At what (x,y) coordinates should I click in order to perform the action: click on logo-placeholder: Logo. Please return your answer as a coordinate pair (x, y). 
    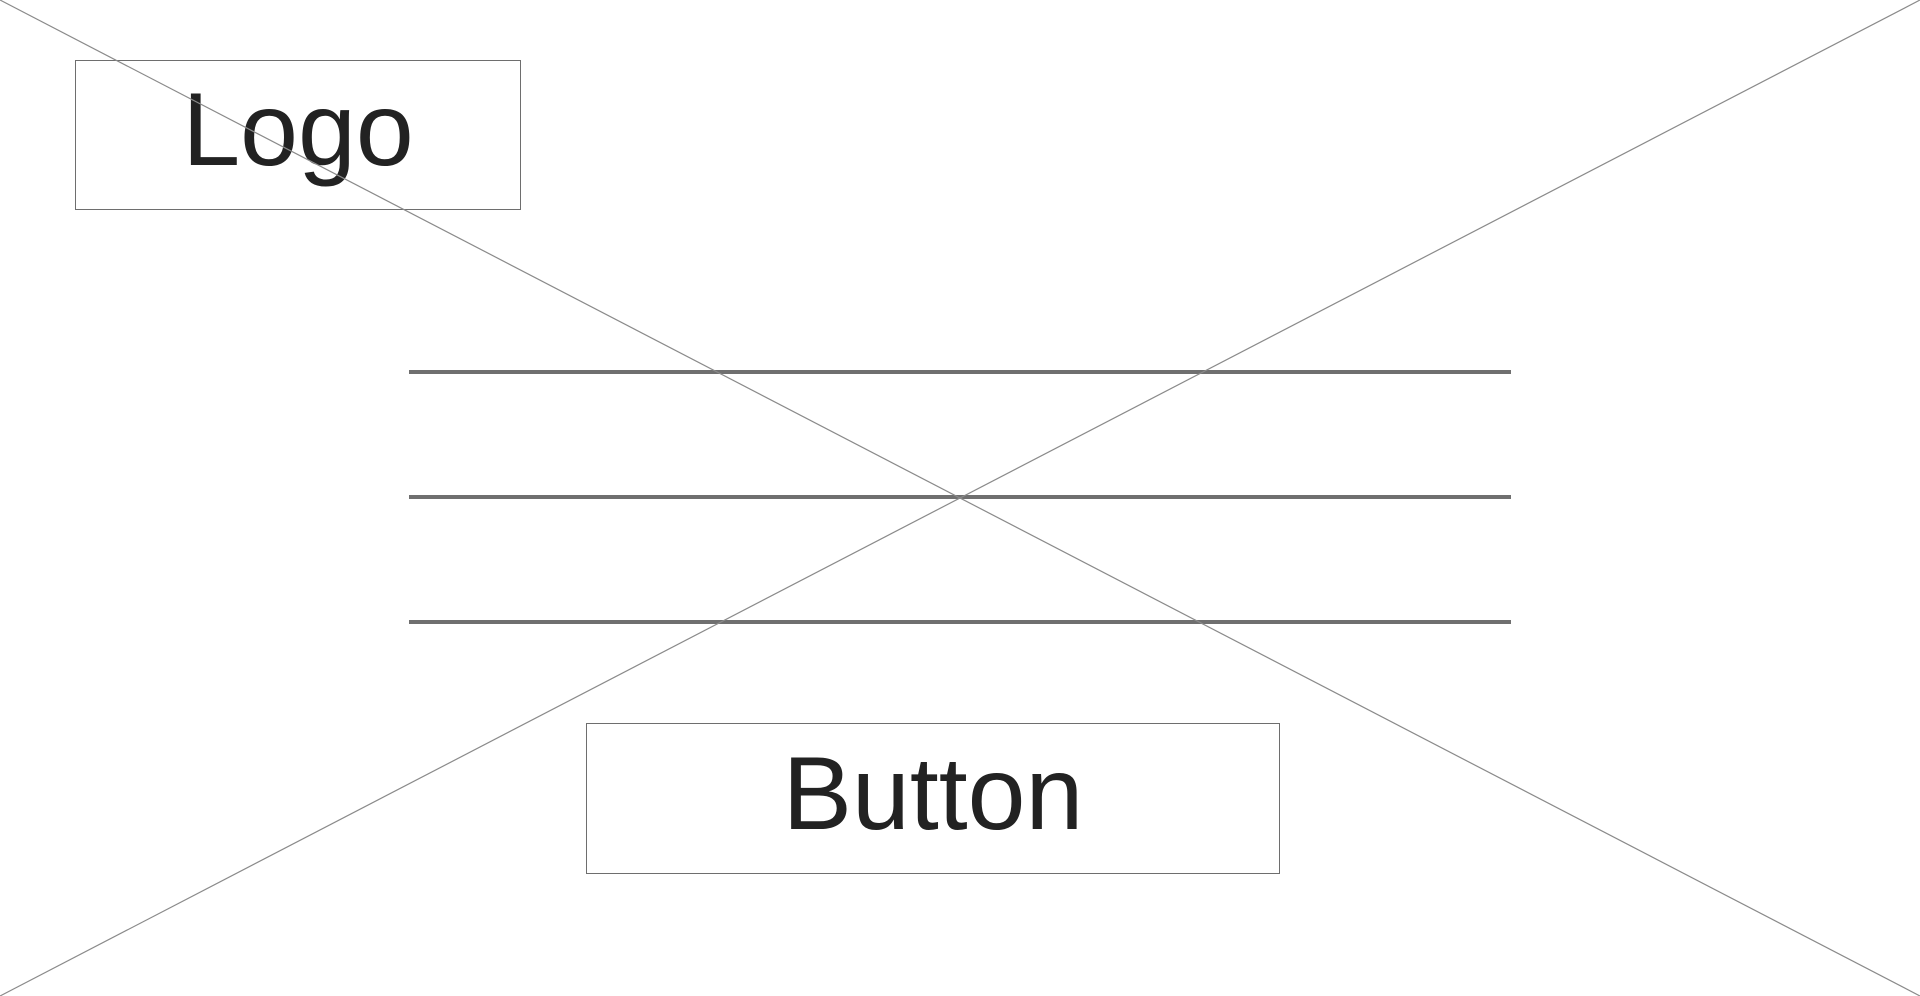
    Looking at the image, I should click on (298, 135).